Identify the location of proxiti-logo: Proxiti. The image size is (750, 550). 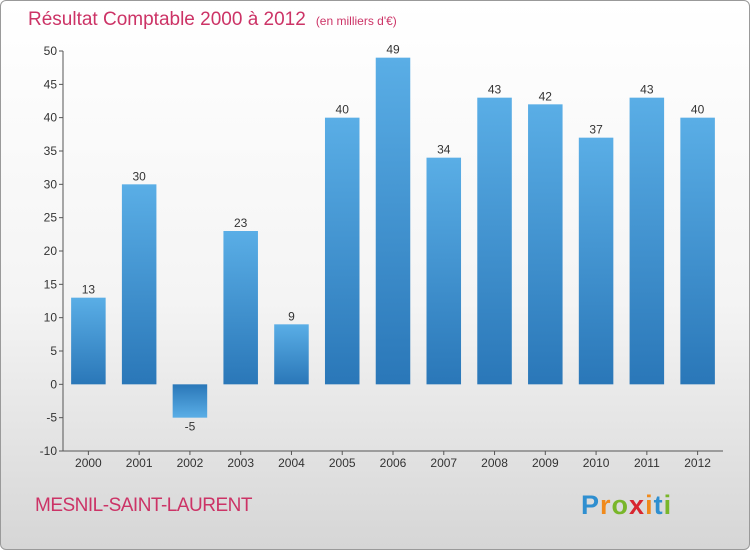
(626, 505).